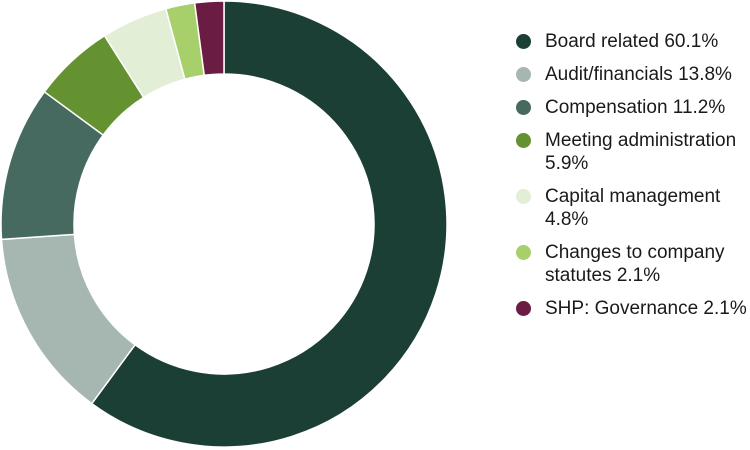  I want to click on legend-item-capital-management: Capital management 4.8%, so click(632, 208).